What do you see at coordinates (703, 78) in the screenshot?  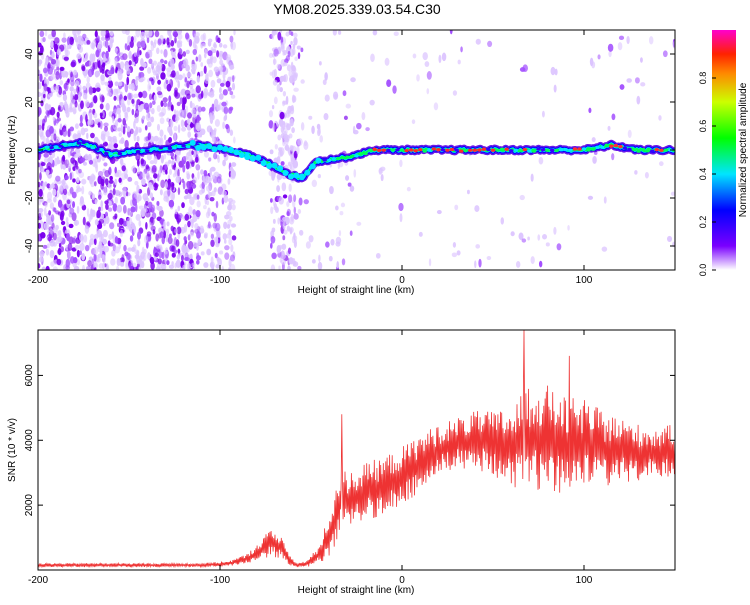 I see `colorbar-tick-label: 0.8` at bounding box center [703, 78].